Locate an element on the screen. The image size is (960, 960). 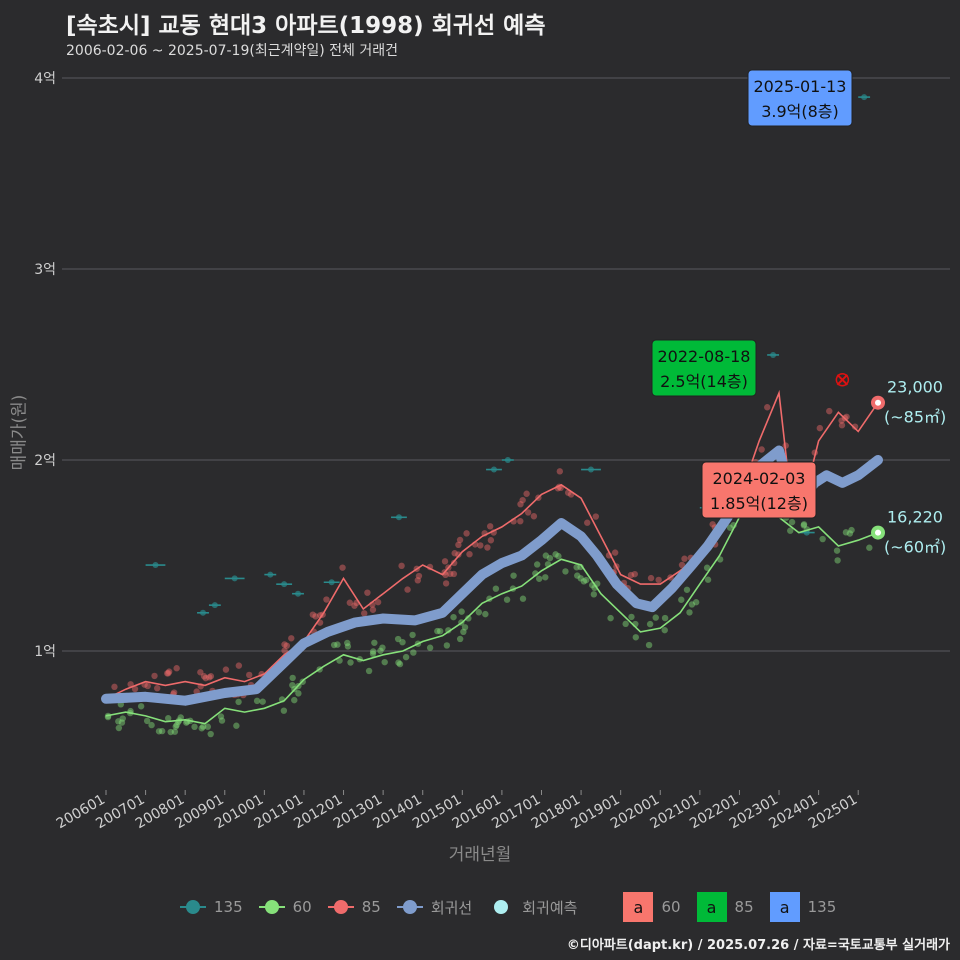
annotation-date: 2022-08-18 is located at coordinates (704, 356).